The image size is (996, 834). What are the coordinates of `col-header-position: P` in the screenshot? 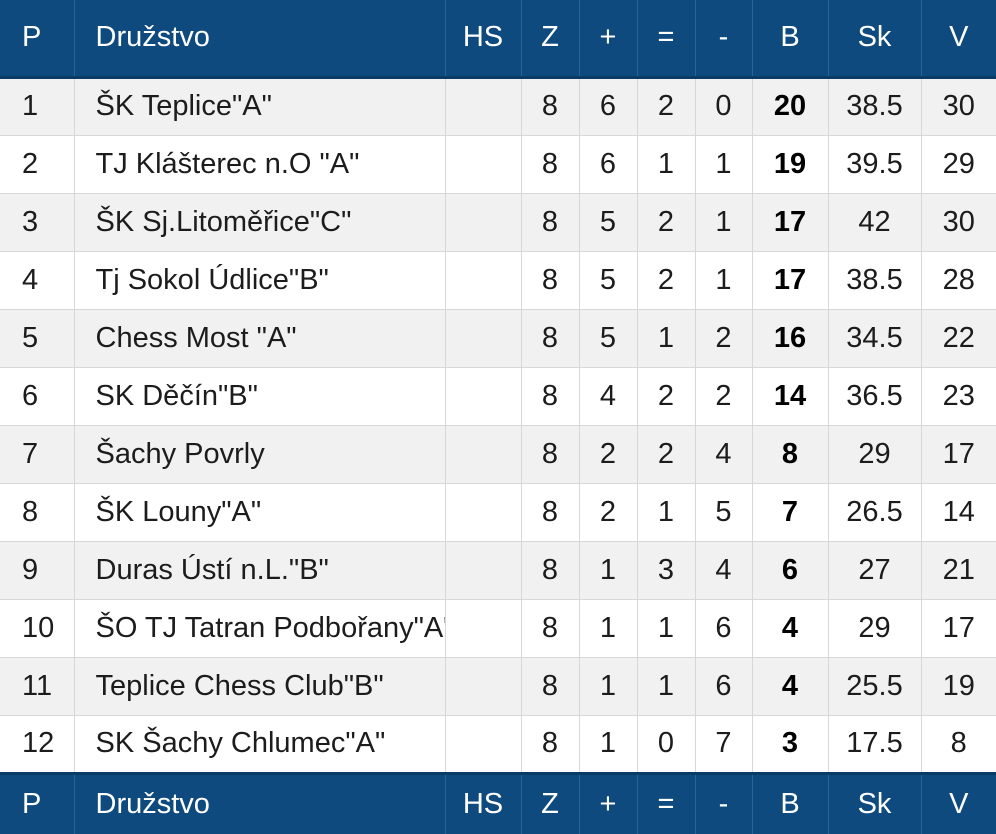 It's located at (37, 39).